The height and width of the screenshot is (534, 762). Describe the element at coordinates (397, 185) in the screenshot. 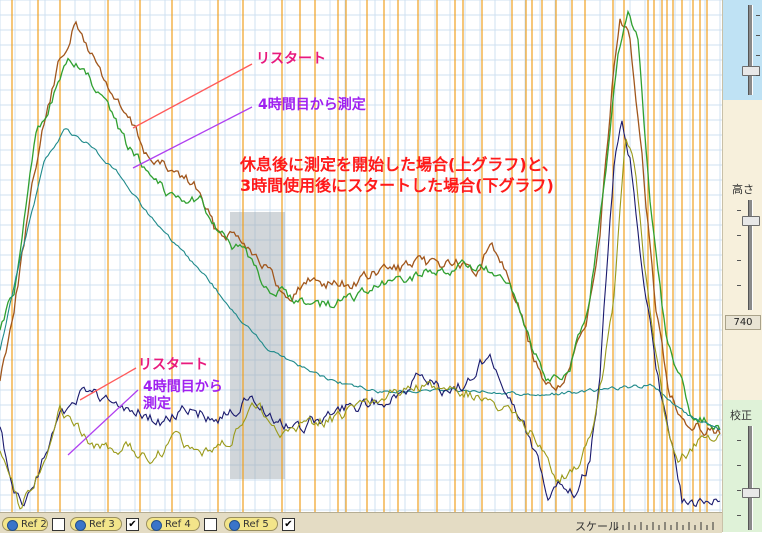

I see `caption-line2: 3時間使用後にスタートした場合(下グラフ)` at that location.